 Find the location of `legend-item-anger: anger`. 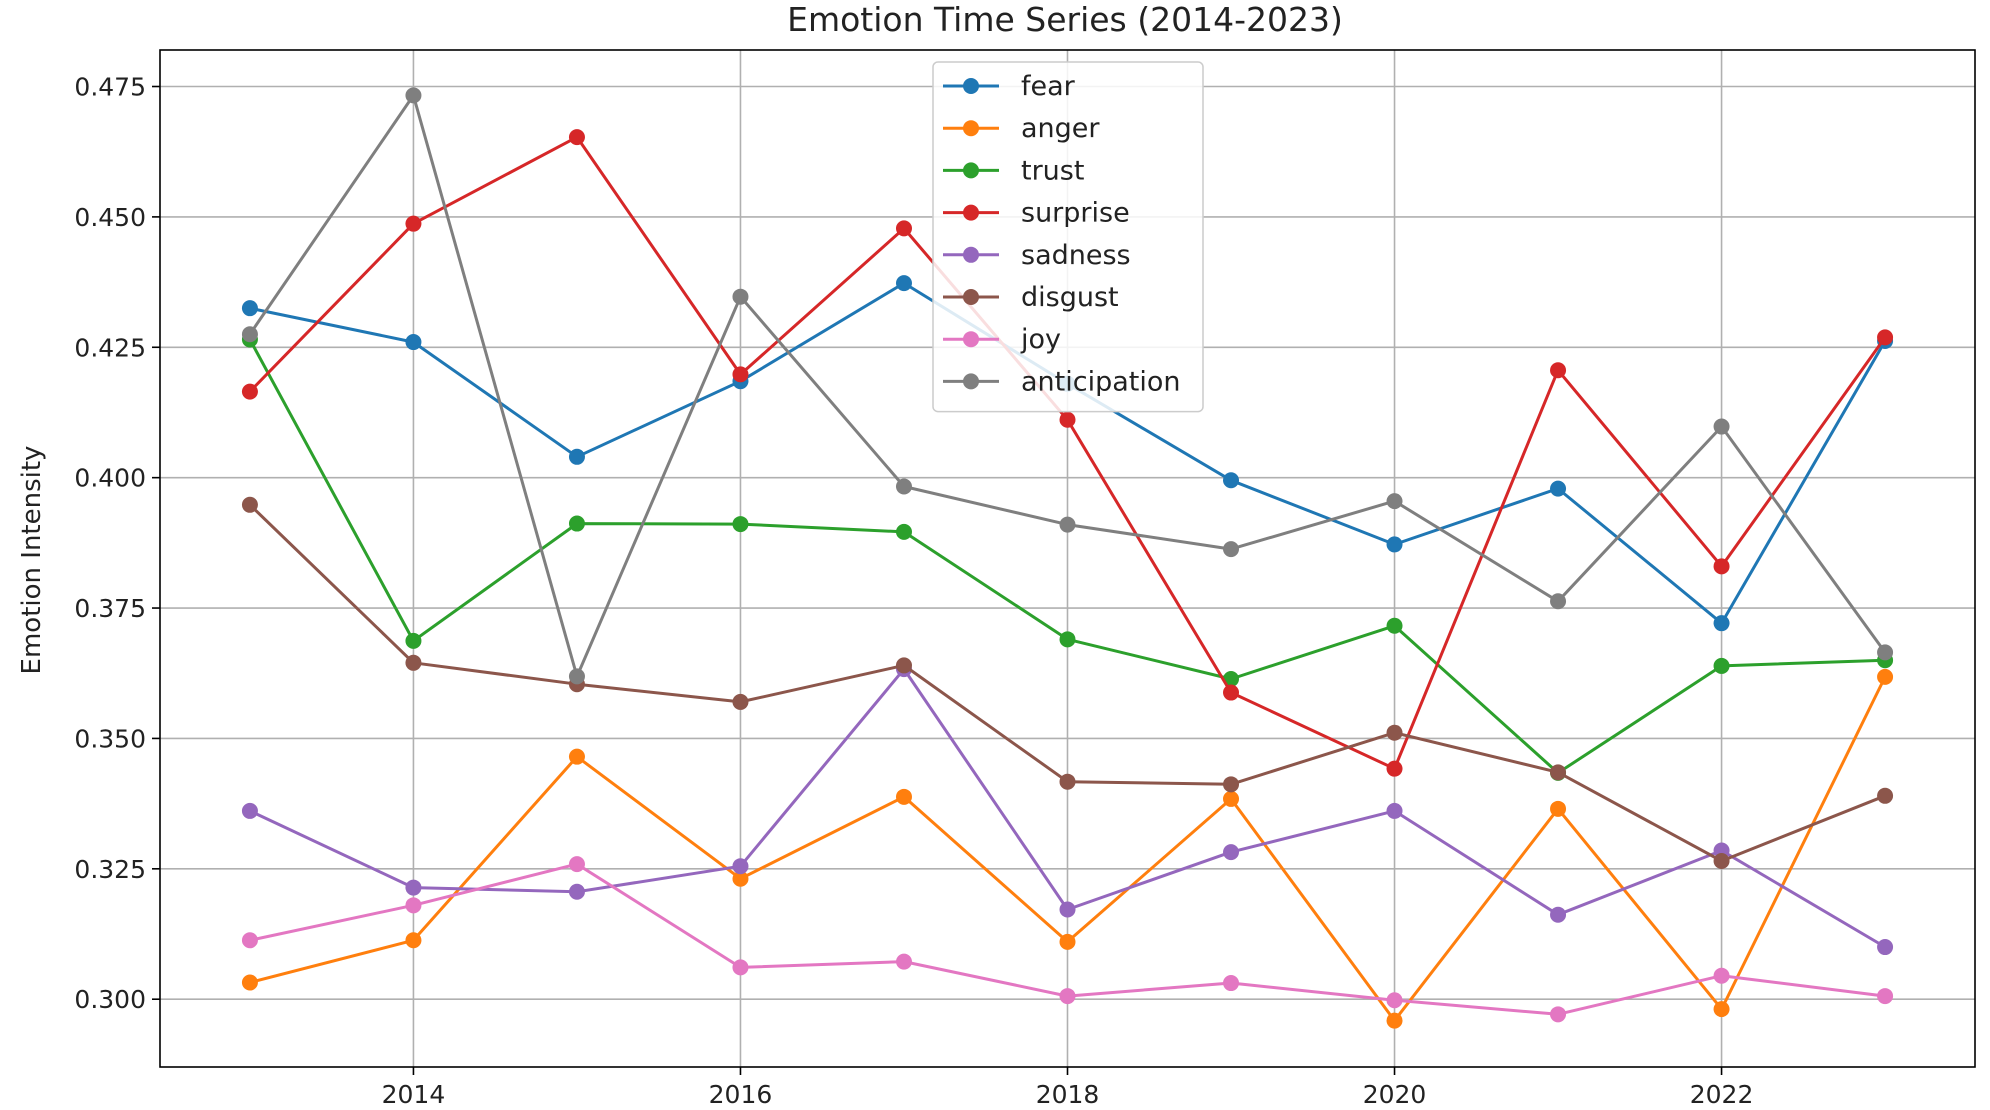

legend-item-anger: anger is located at coordinates (1021, 128).